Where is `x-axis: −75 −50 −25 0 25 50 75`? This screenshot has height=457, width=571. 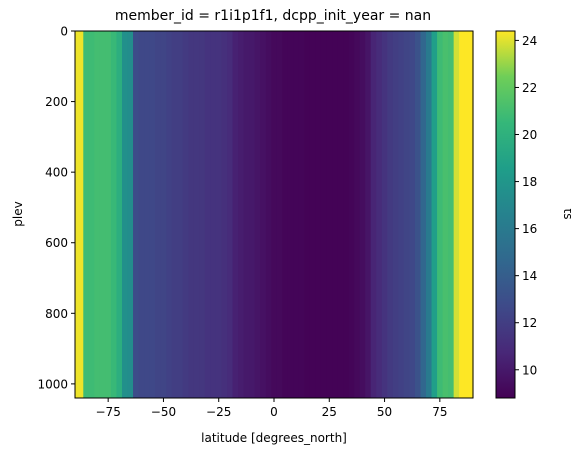 x-axis: −75 −50 −25 0 25 50 75 is located at coordinates (271, 408).